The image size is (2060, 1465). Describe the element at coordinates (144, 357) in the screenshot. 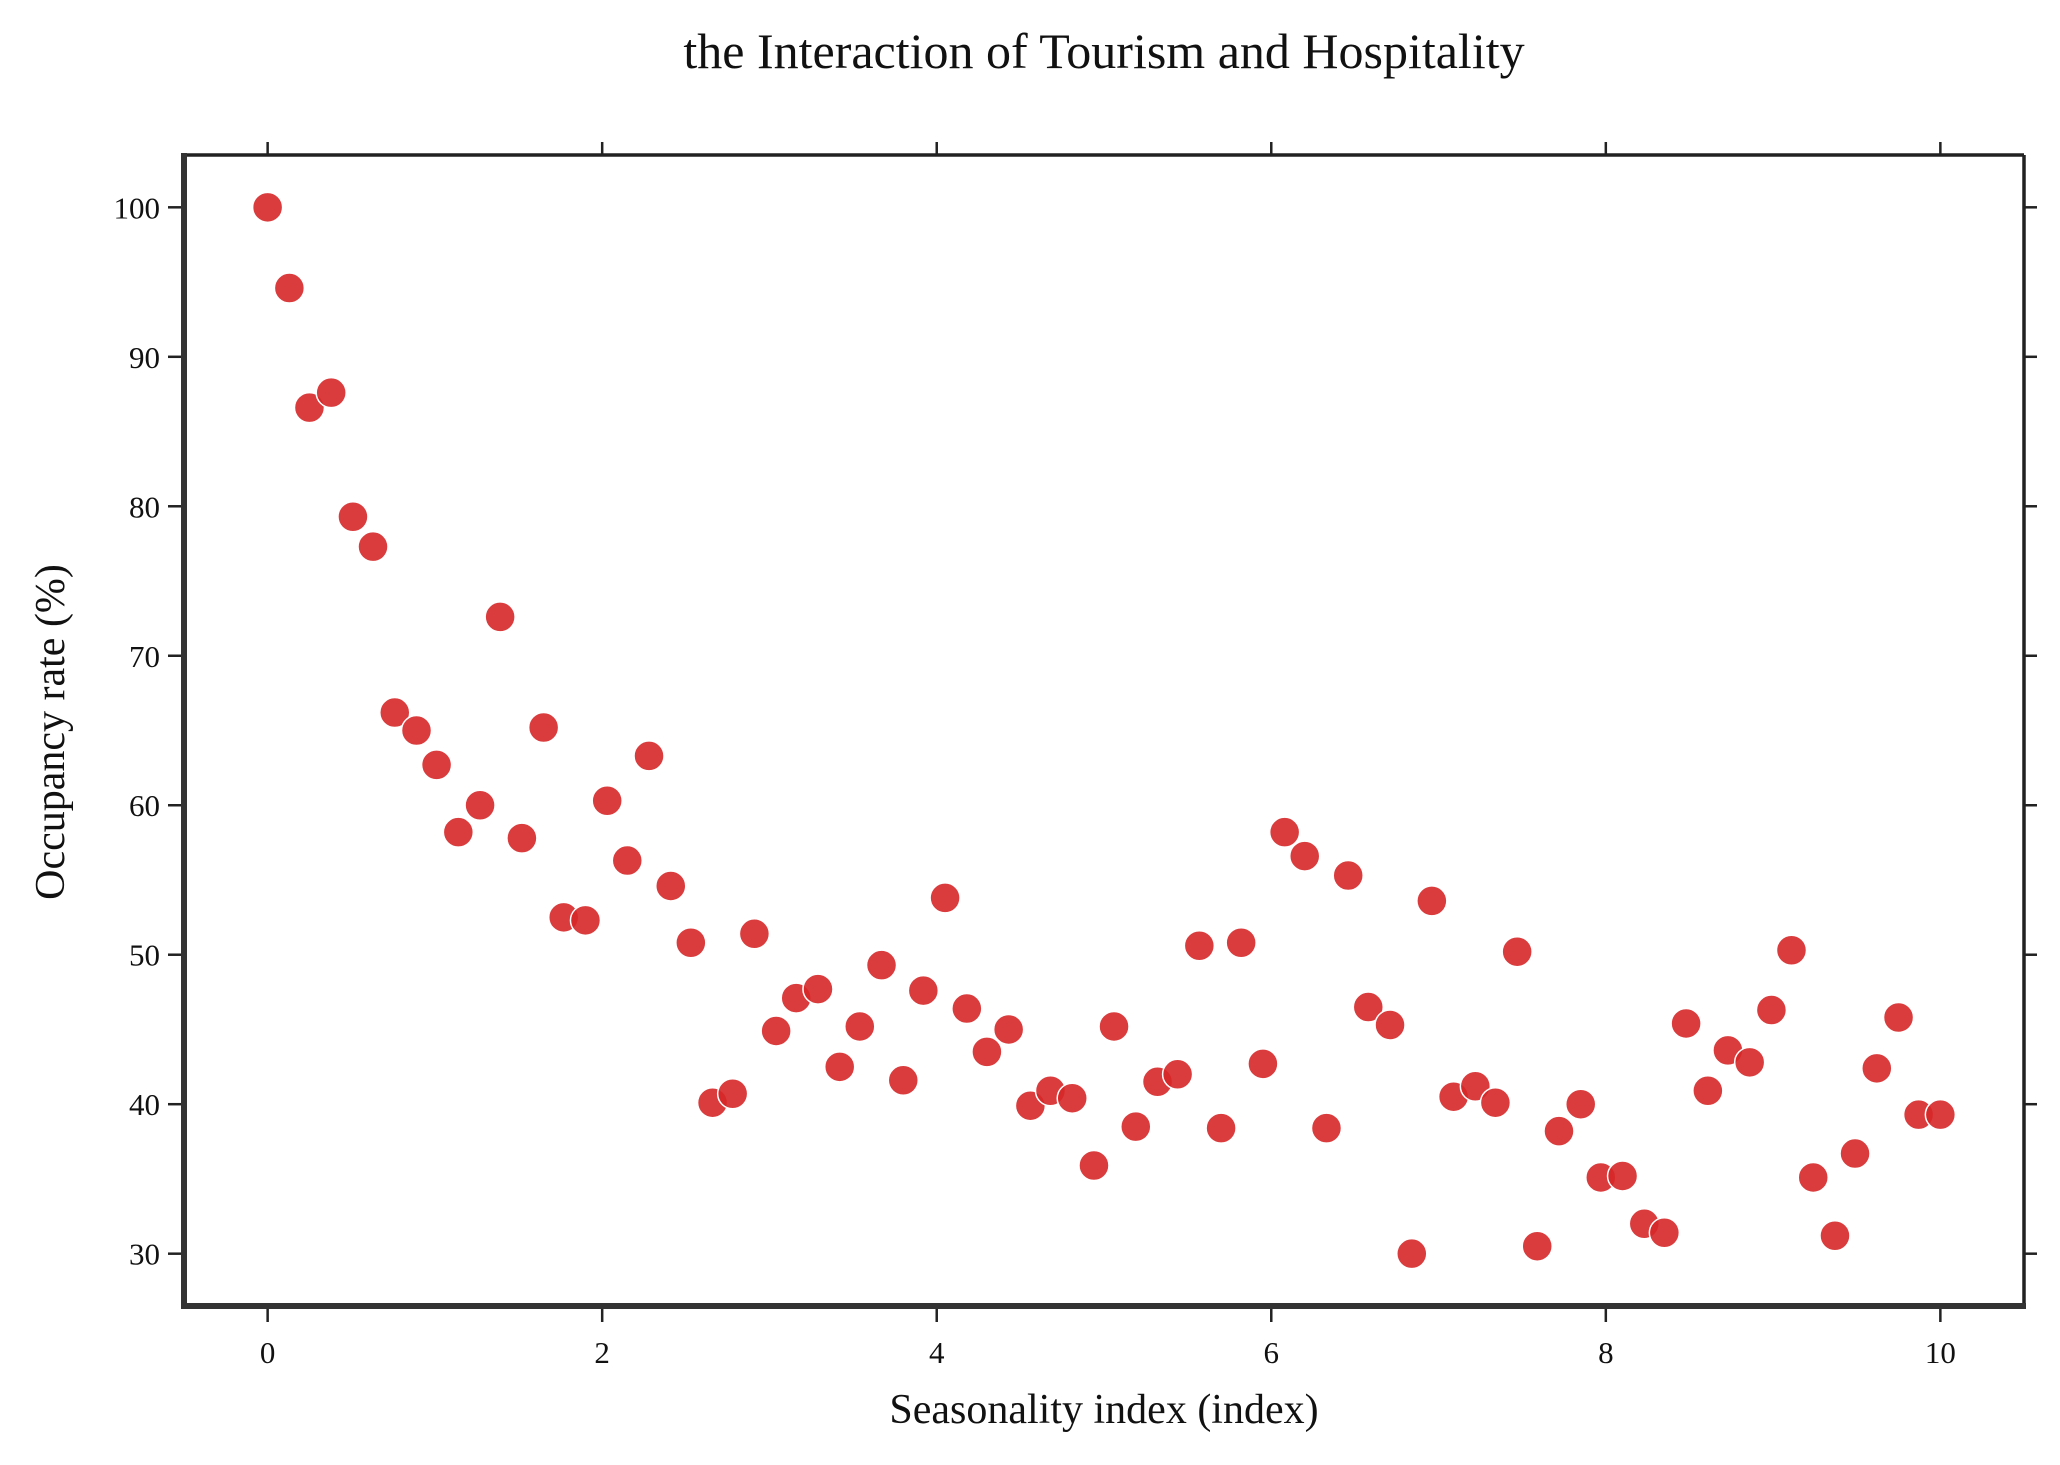

I see `y-tick-label: 90` at that location.